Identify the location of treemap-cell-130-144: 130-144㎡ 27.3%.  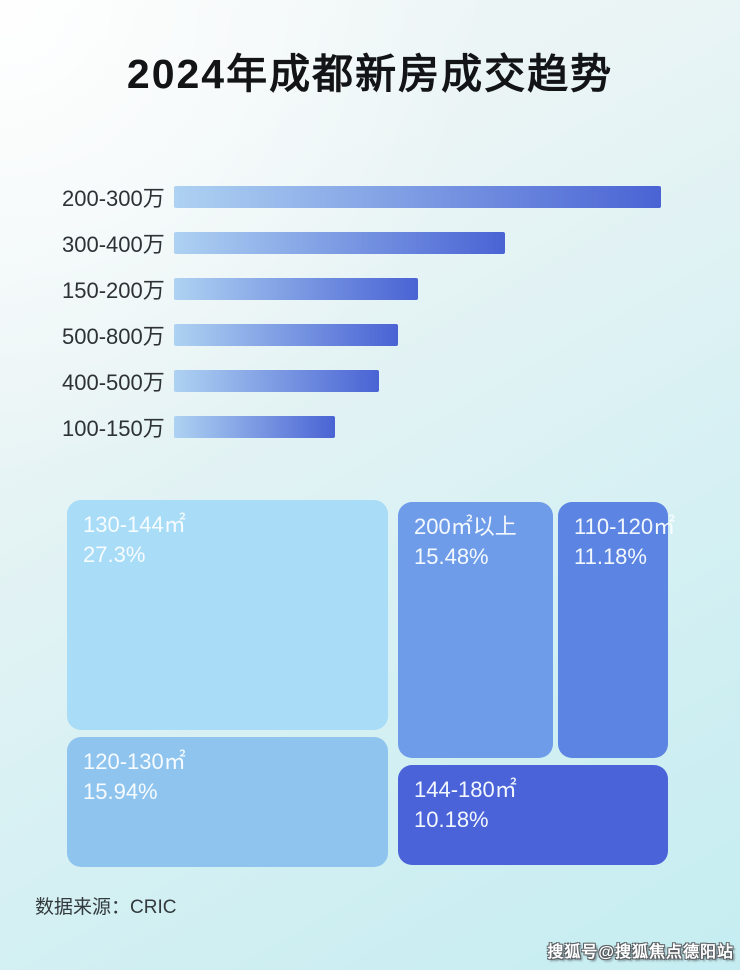
(227, 615).